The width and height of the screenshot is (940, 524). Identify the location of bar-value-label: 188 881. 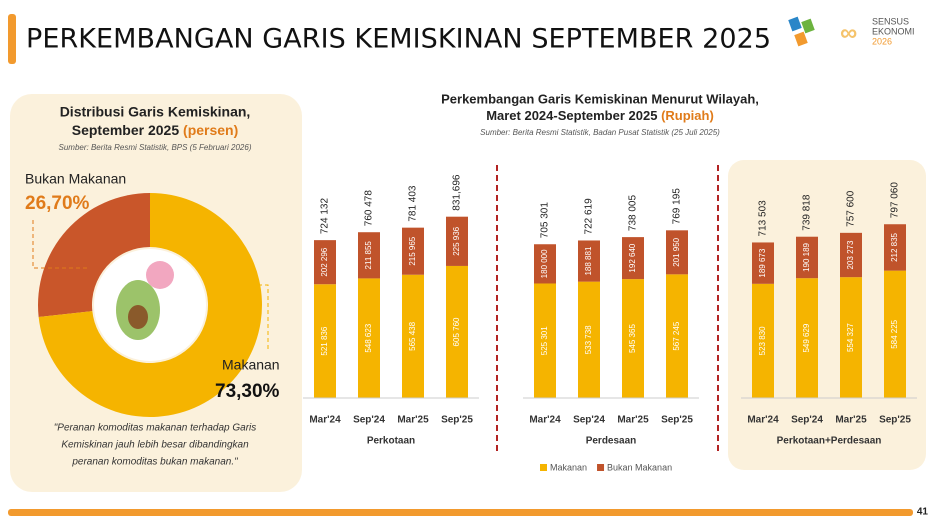
(588, 260).